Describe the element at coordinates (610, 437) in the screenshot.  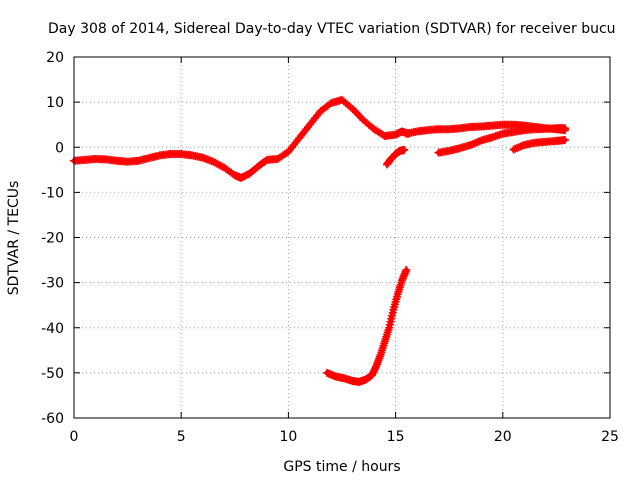
I see `x-tick-label: 25` at that location.